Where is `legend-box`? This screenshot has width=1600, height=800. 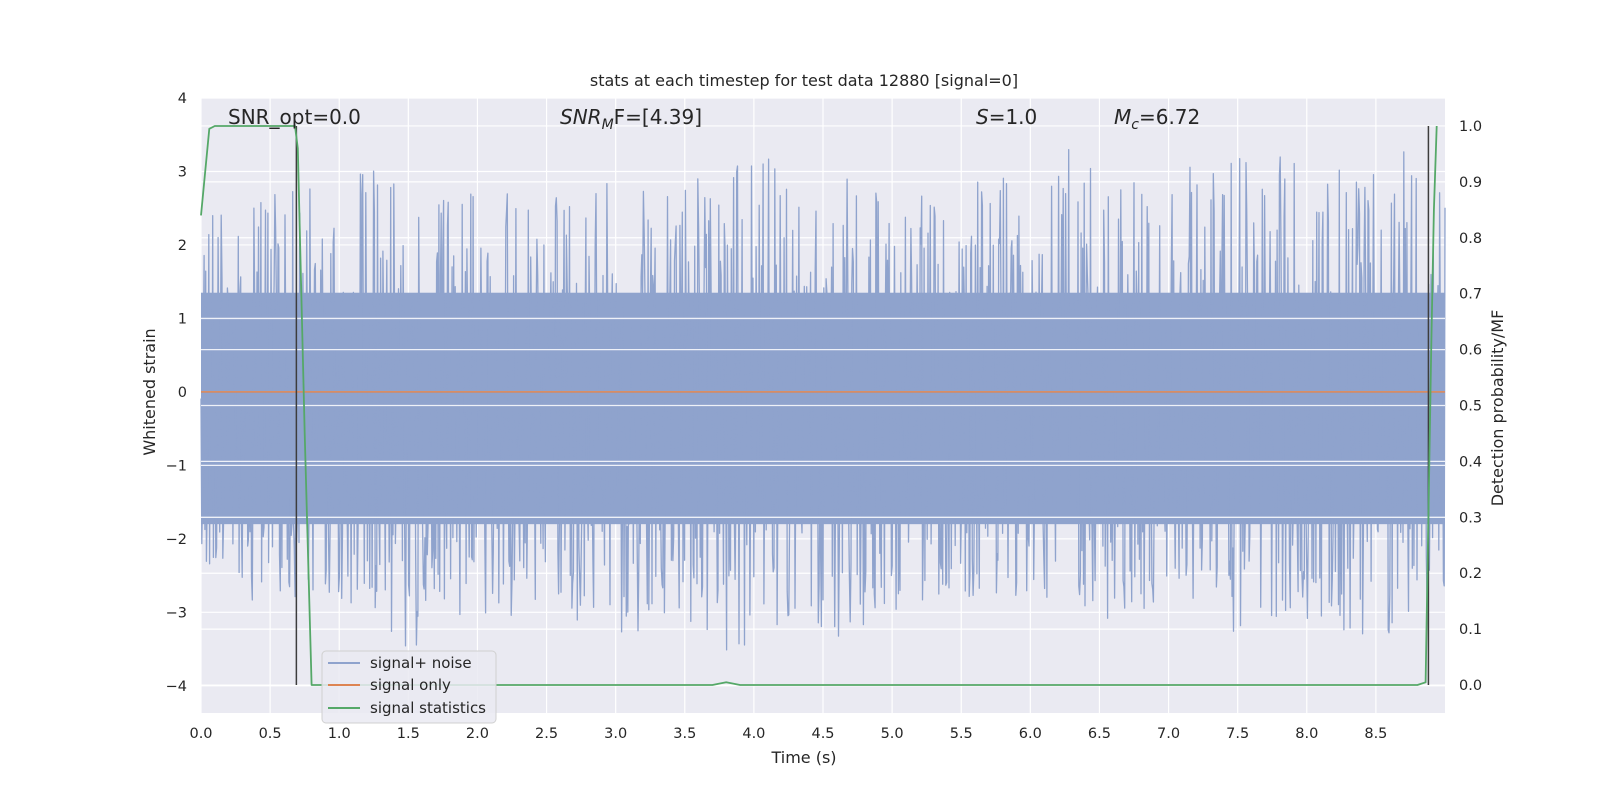 legend-box is located at coordinates (409, 687).